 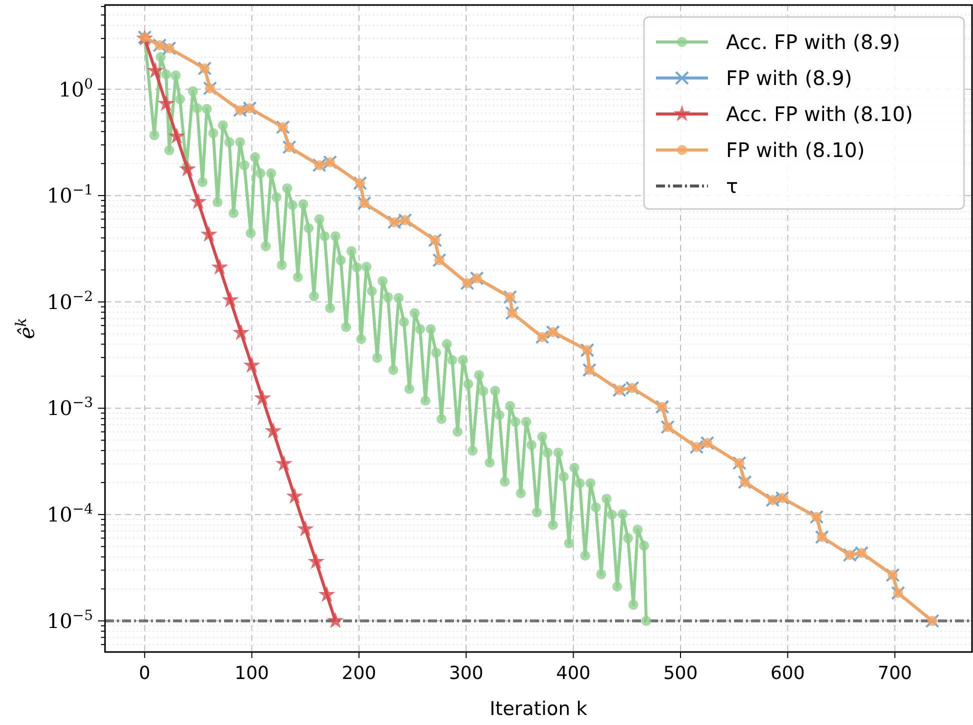 What do you see at coordinates (680, 673) in the screenshot?
I see `x-tick-label: 500` at bounding box center [680, 673].